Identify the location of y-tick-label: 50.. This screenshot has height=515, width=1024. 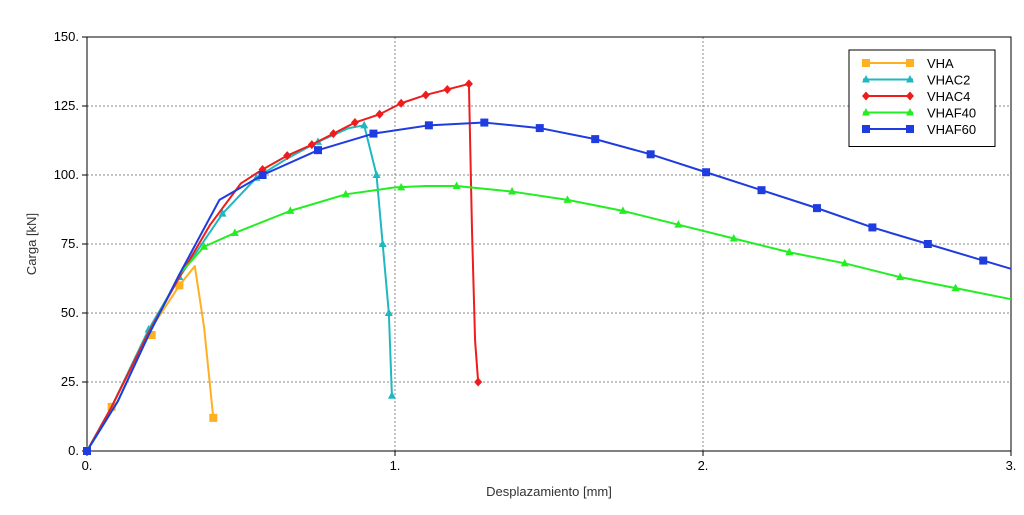
(70, 312).